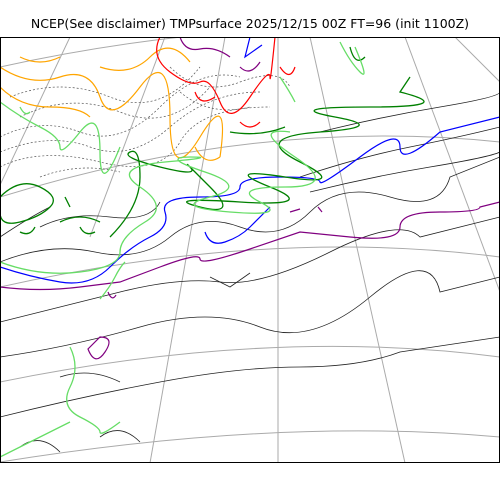 This screenshot has height=500, width=500. Describe the element at coordinates (226, 82) in the screenshot. I see `red-contours` at that location.